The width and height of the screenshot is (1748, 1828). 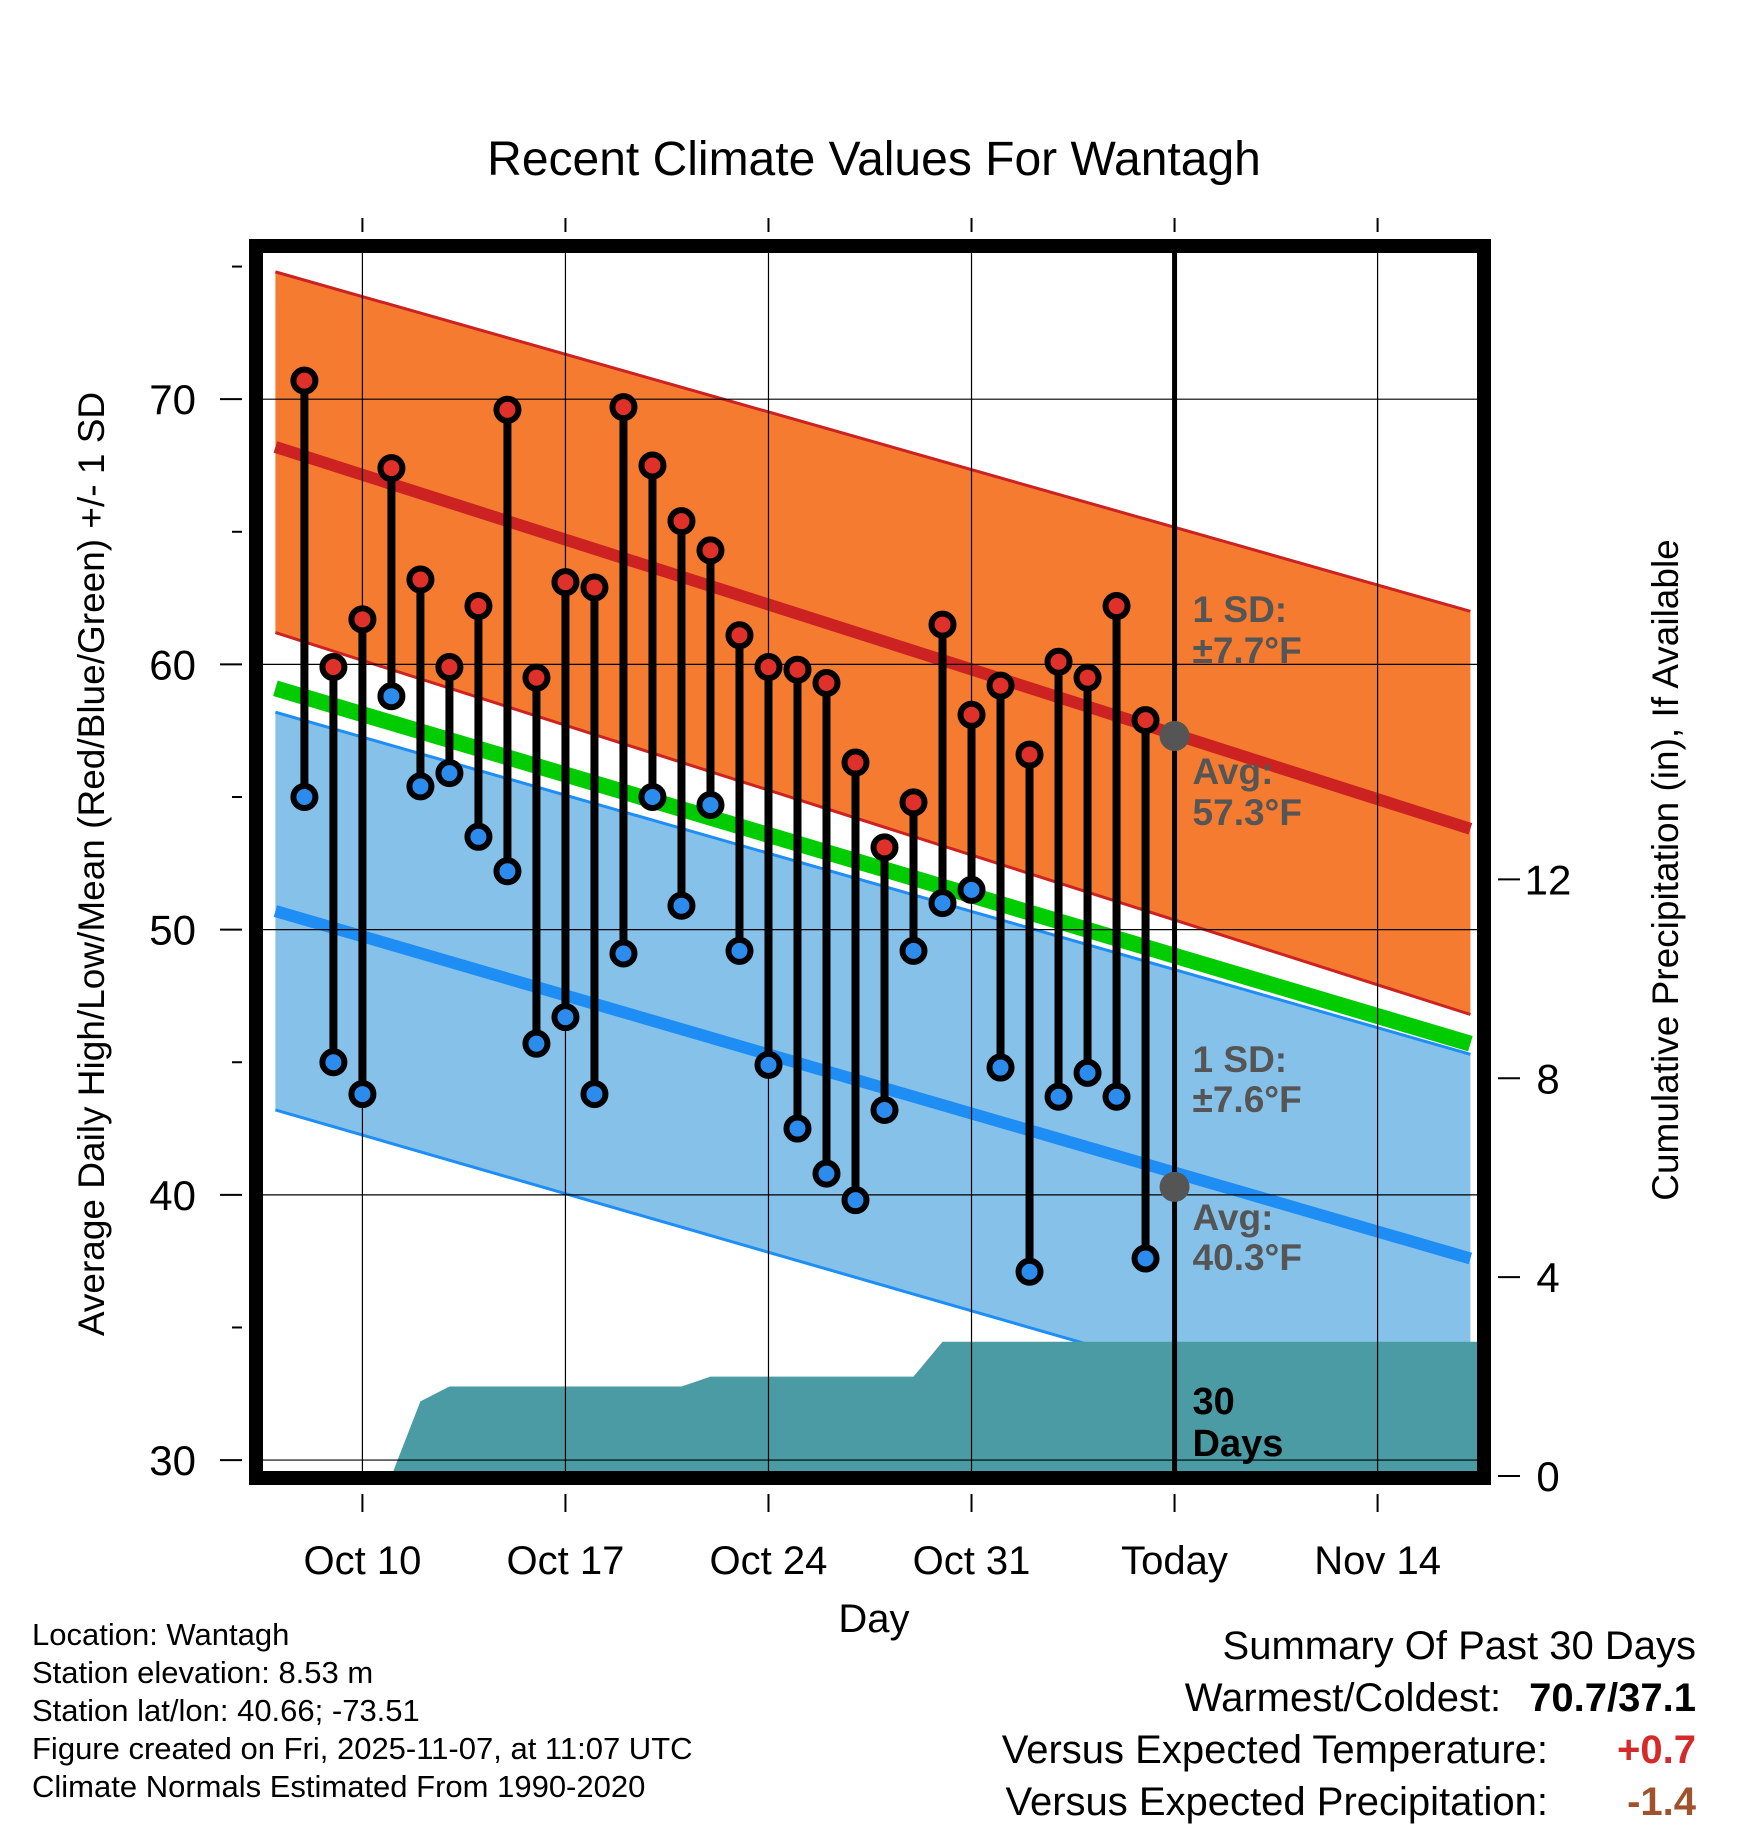 I want to click on y2-tick-label: 8, so click(x=1547, y=1078).